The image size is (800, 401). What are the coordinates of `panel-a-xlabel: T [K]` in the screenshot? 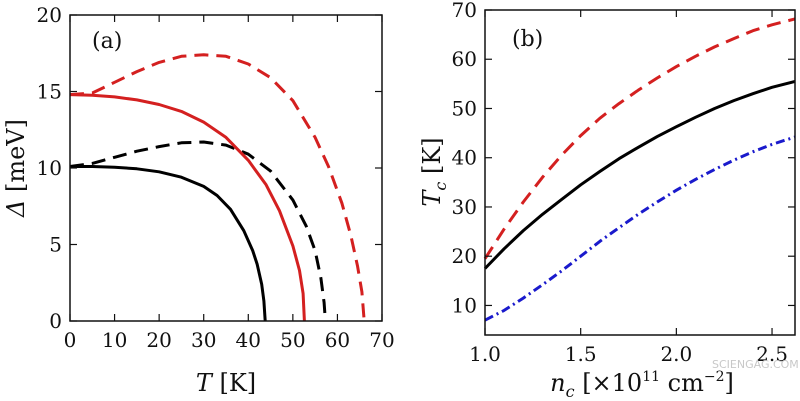 It's located at (226, 383).